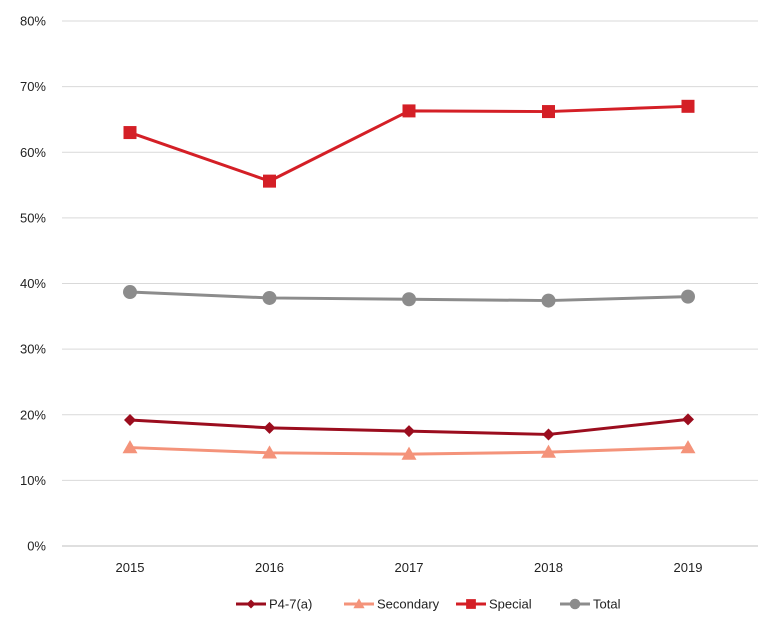 The image size is (780, 620). I want to click on legend-item: Secondary, so click(392, 604).